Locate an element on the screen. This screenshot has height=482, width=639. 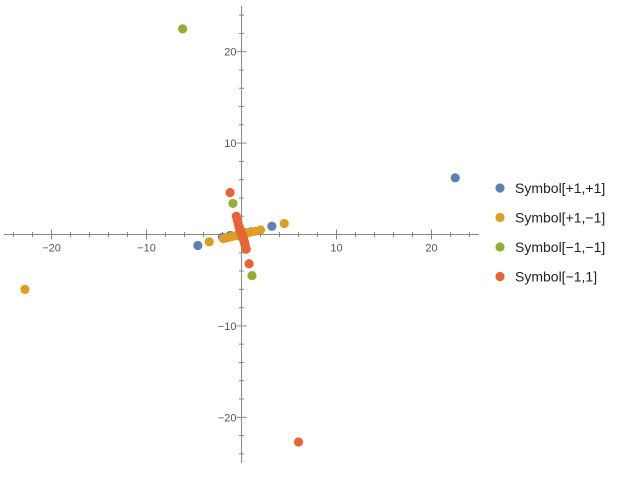
legend-label: Symbol[−1,1] is located at coordinates (556, 277).